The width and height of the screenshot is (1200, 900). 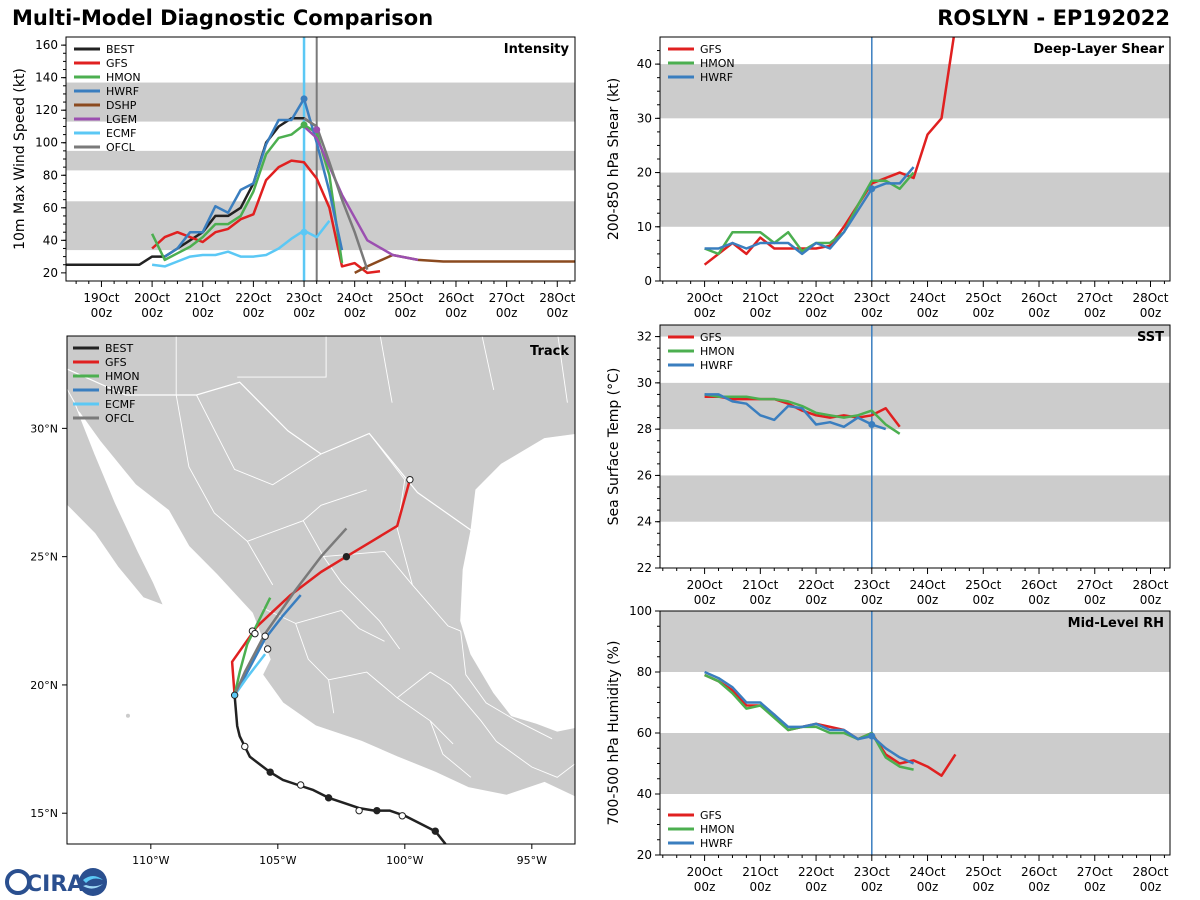 What do you see at coordinates (644, 227) in the screenshot?
I see `shear-ytick-label: 10` at bounding box center [644, 227].